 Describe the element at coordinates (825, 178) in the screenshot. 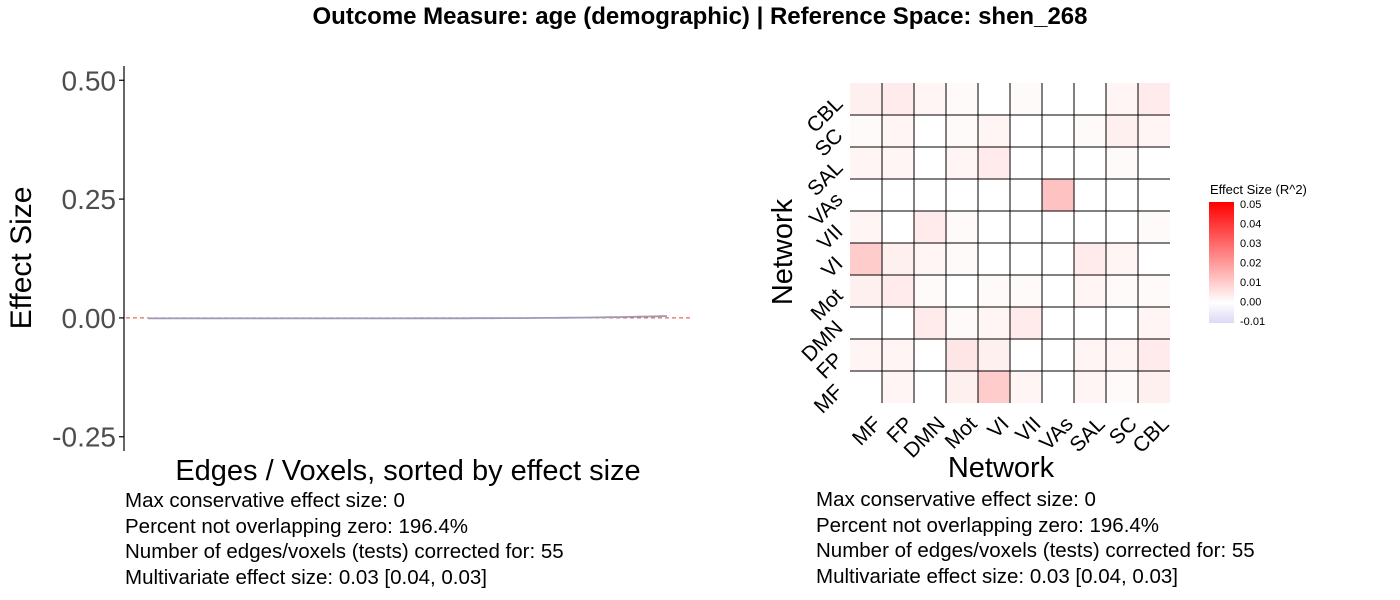

I see `heatmap-y-tick-label: SAL` at that location.